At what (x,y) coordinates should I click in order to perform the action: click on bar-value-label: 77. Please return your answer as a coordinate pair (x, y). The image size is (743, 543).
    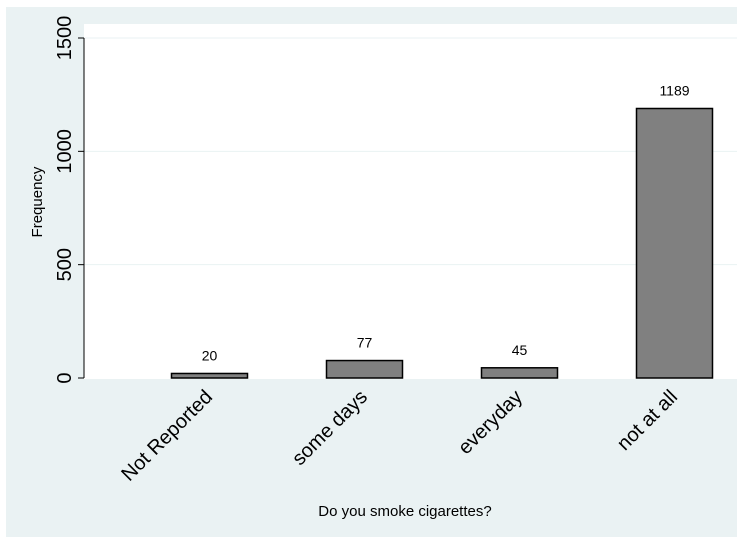
    Looking at the image, I should click on (365, 343).